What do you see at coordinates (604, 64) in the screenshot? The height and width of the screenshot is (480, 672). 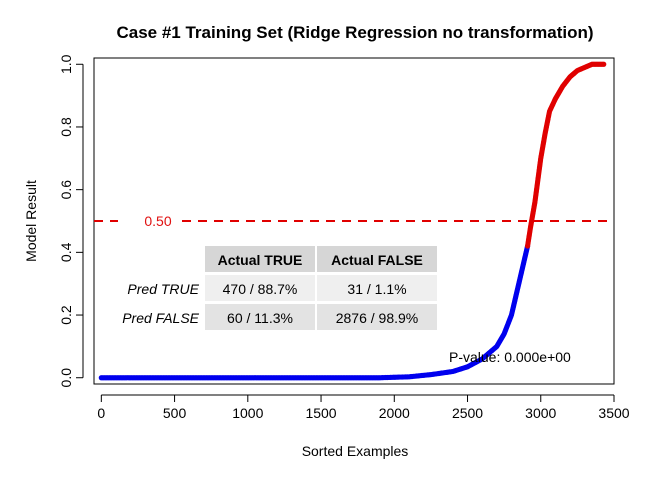 I see `data-point` at bounding box center [604, 64].